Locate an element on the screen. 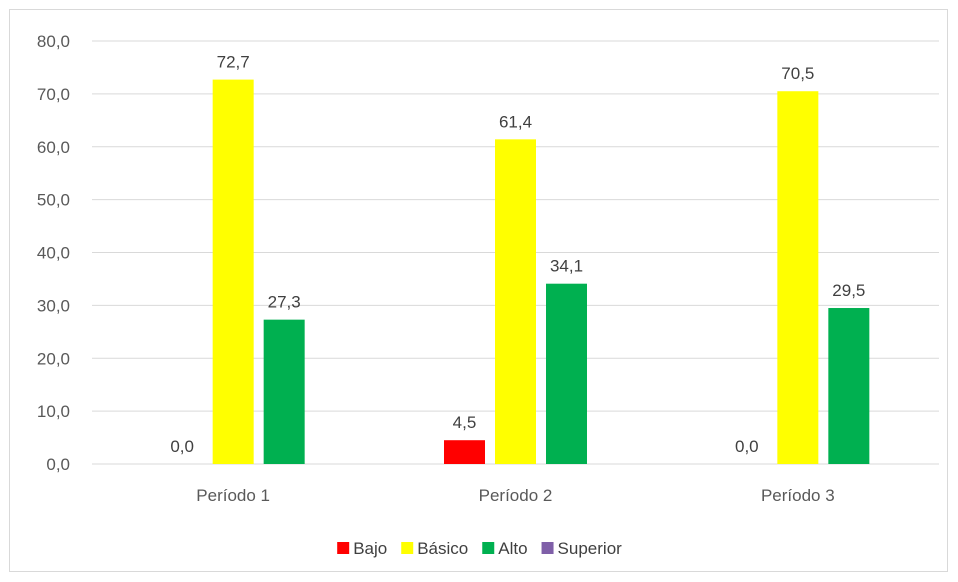 The height and width of the screenshot is (582, 958). y-axis-tick-labels: 0,0 10,0 20,0 30,0 40,0 50,0 60,0 70,0 80,0 is located at coordinates (53, 253).